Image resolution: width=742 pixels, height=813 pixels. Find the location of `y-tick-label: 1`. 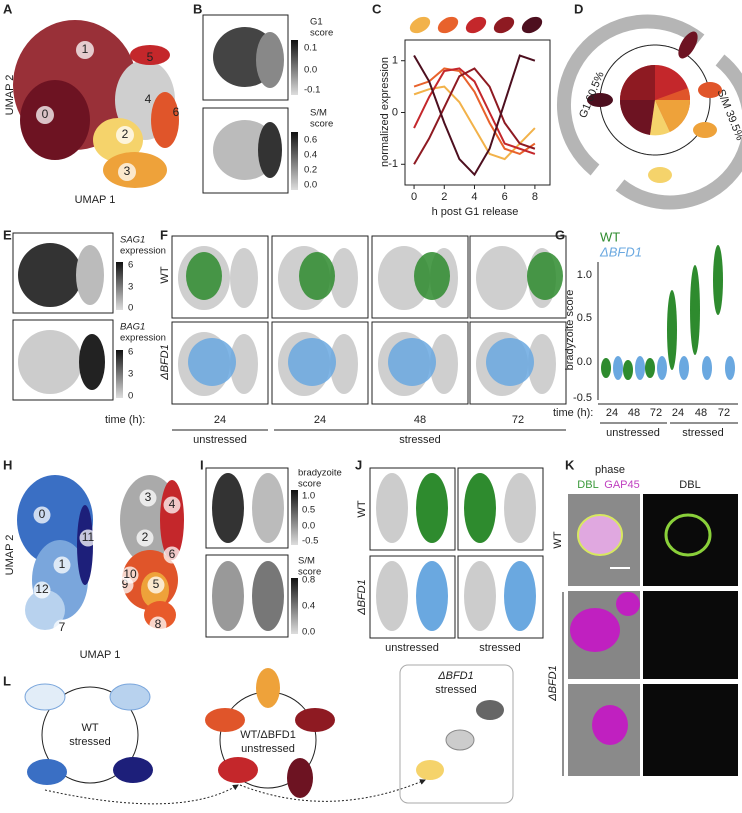

y-tick-label: 1 is located at coordinates (395, 61).